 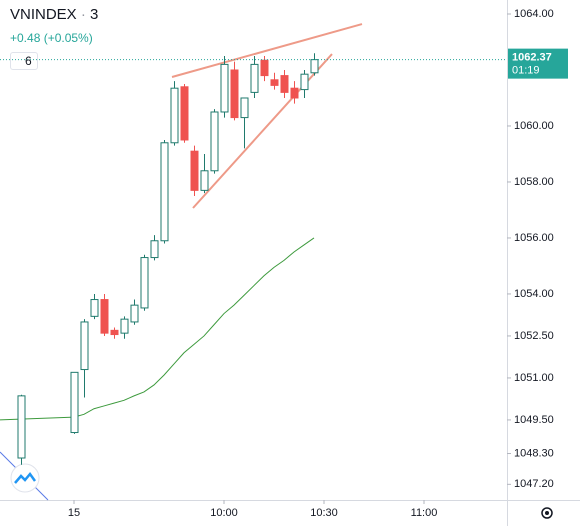 I want to click on settings-icon, so click(x=547, y=513).